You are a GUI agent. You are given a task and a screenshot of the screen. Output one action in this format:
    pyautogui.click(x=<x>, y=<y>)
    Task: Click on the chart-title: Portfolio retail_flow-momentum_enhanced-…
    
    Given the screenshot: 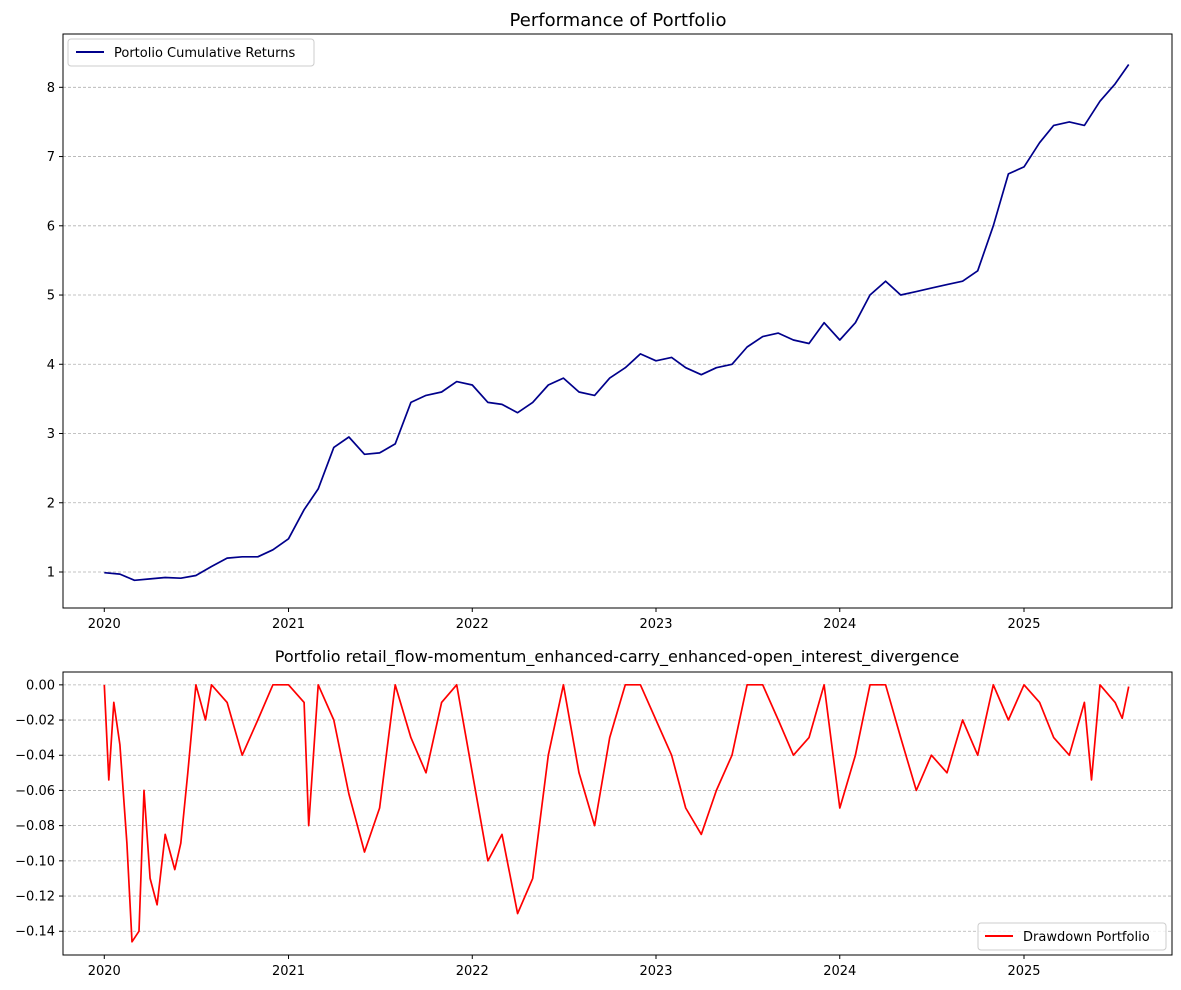 What is the action you would take?
    pyautogui.click(x=617, y=657)
    